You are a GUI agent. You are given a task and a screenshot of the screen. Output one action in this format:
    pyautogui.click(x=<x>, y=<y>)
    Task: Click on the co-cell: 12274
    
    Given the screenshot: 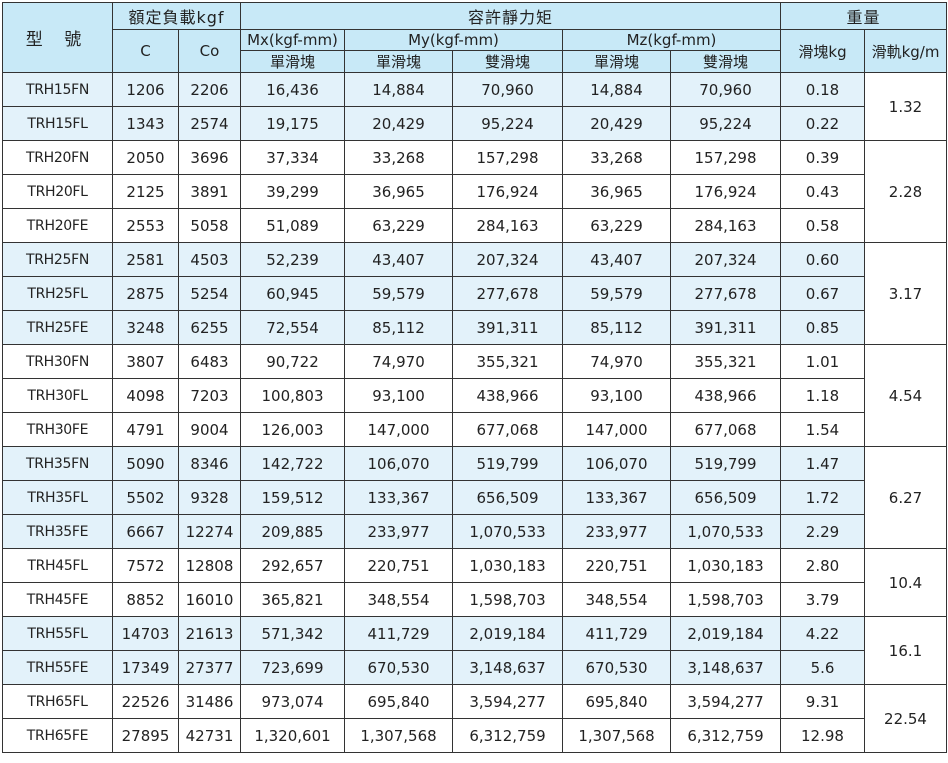 What is the action you would take?
    pyautogui.click(x=209, y=531)
    